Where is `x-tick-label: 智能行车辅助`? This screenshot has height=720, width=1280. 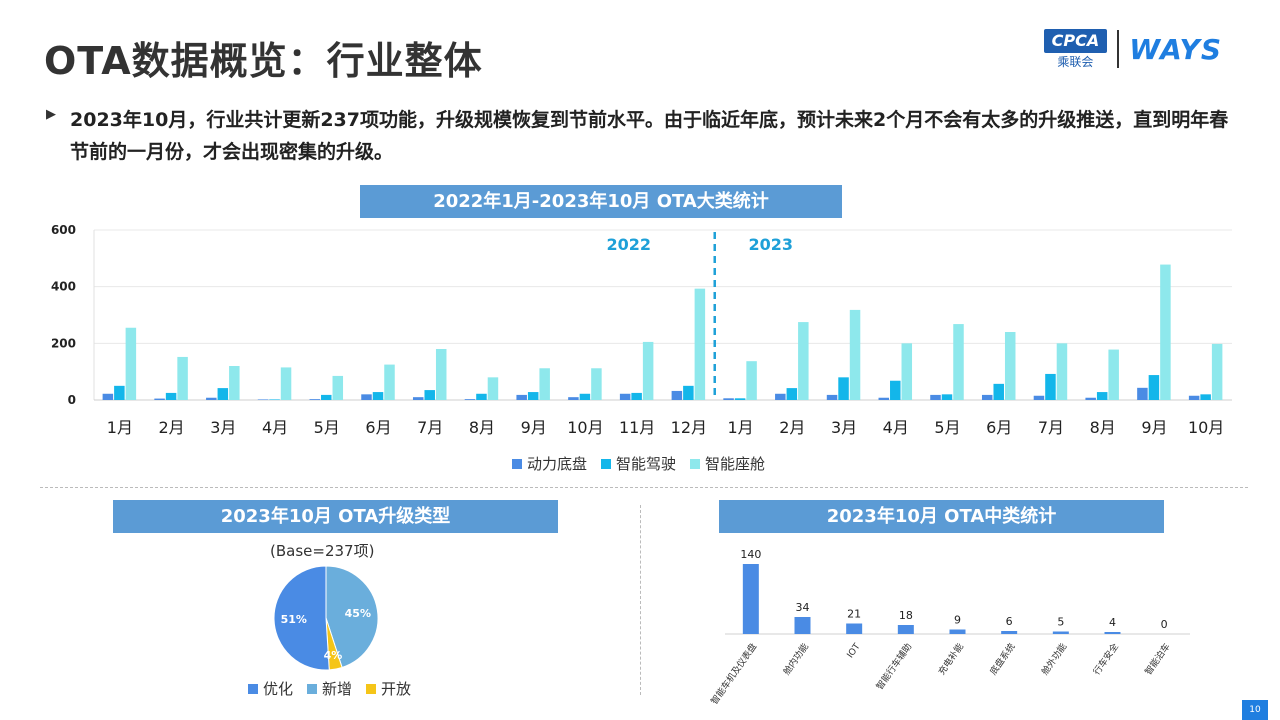
x-tick-label: 智能行车辅助 is located at coordinates (893, 666).